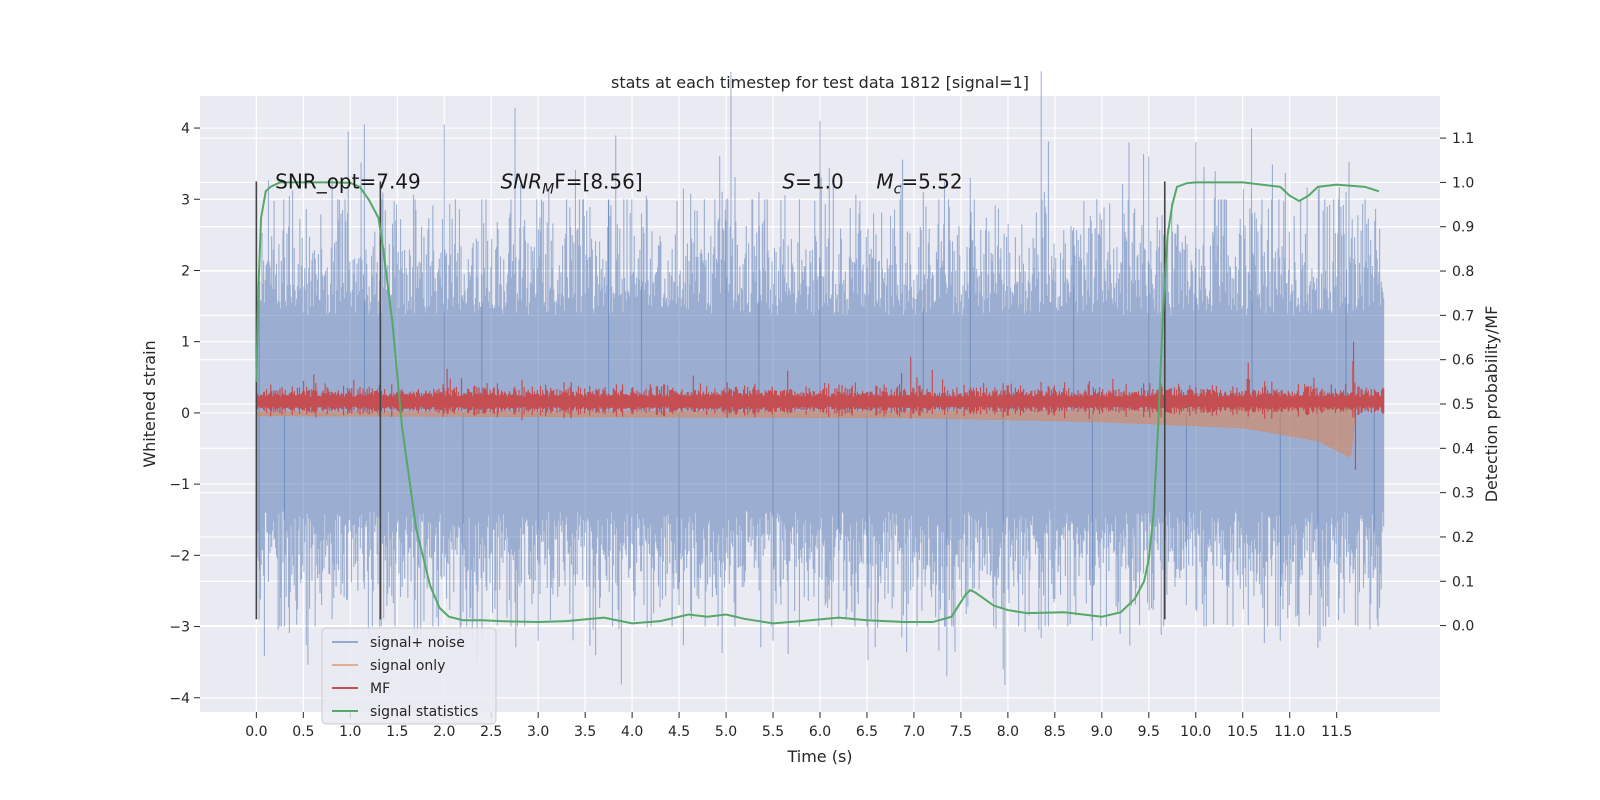  Describe the element at coordinates (1055, 732) in the screenshot. I see `x-tick-label-17: 8.5` at that location.